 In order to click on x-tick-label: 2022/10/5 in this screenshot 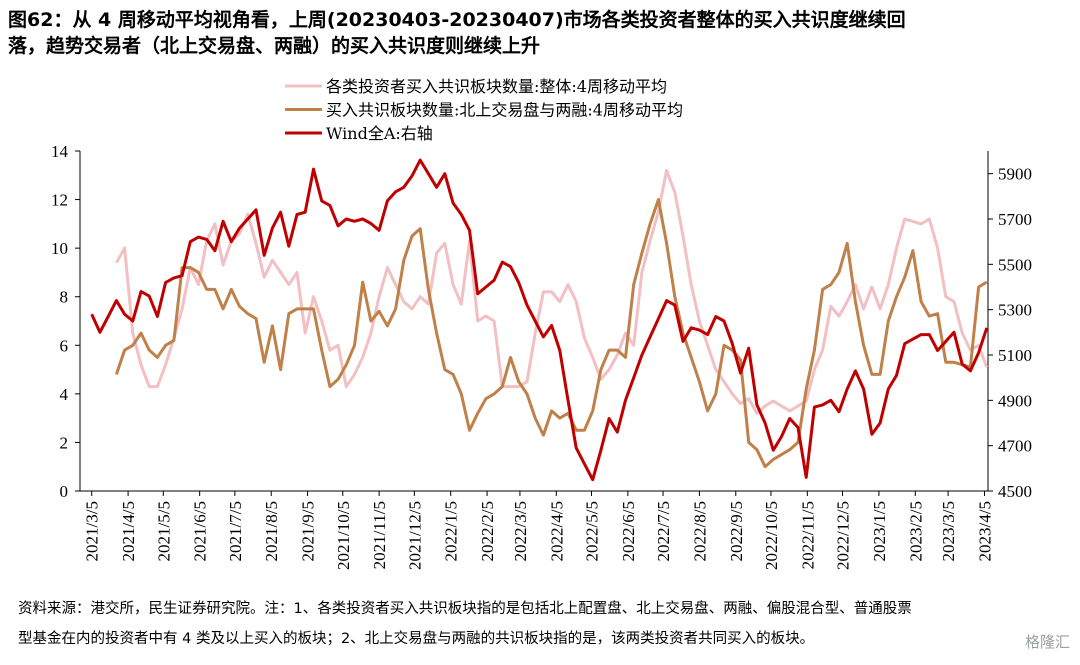, I will do `click(771, 535)`.